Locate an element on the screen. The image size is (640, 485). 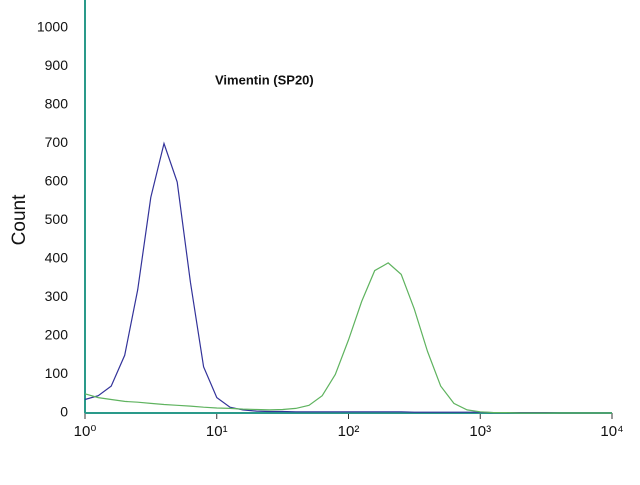
x-tick-label: 10¹ is located at coordinates (217, 431).